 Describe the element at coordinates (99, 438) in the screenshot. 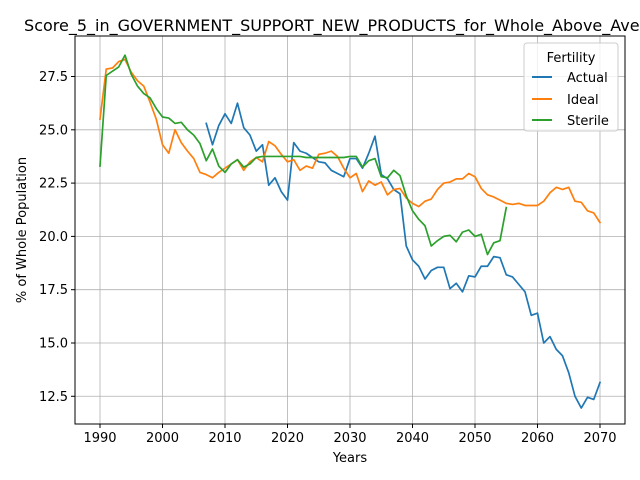

I see `x-tick-label: 1990` at that location.